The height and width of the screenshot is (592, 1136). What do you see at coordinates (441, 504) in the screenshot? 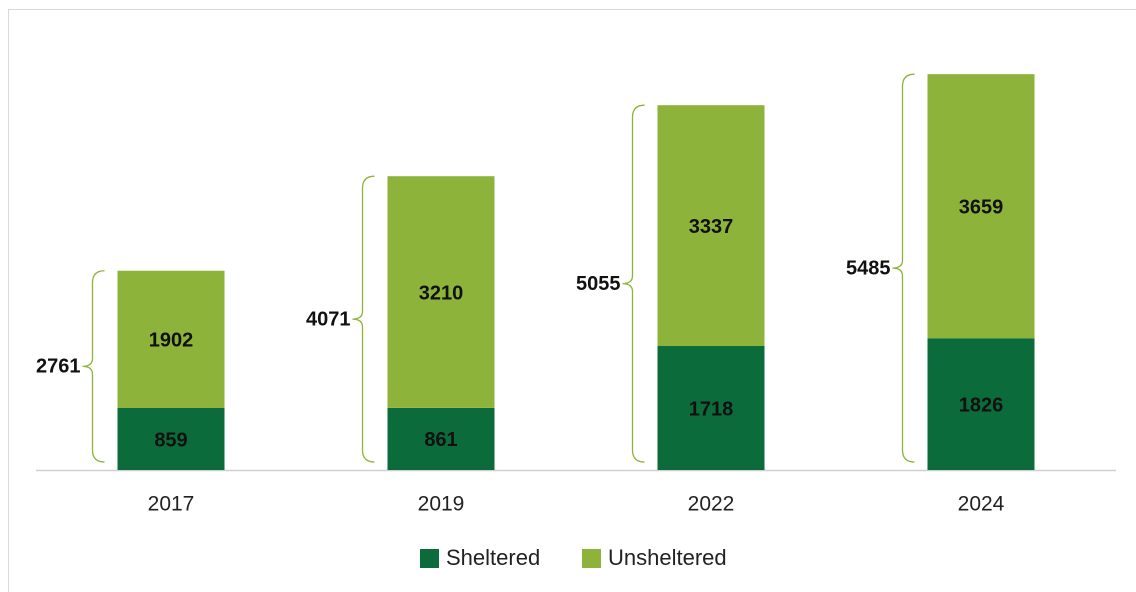
I see `x-tick-label: 2019` at bounding box center [441, 504].